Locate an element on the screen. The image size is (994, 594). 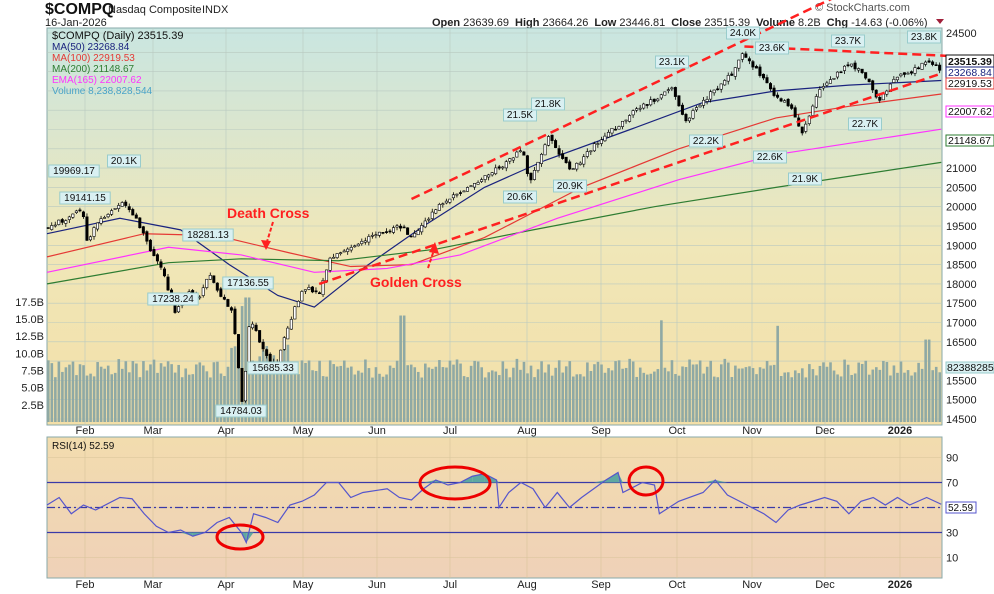
price-tick-label: 19500 is located at coordinates (961, 227).